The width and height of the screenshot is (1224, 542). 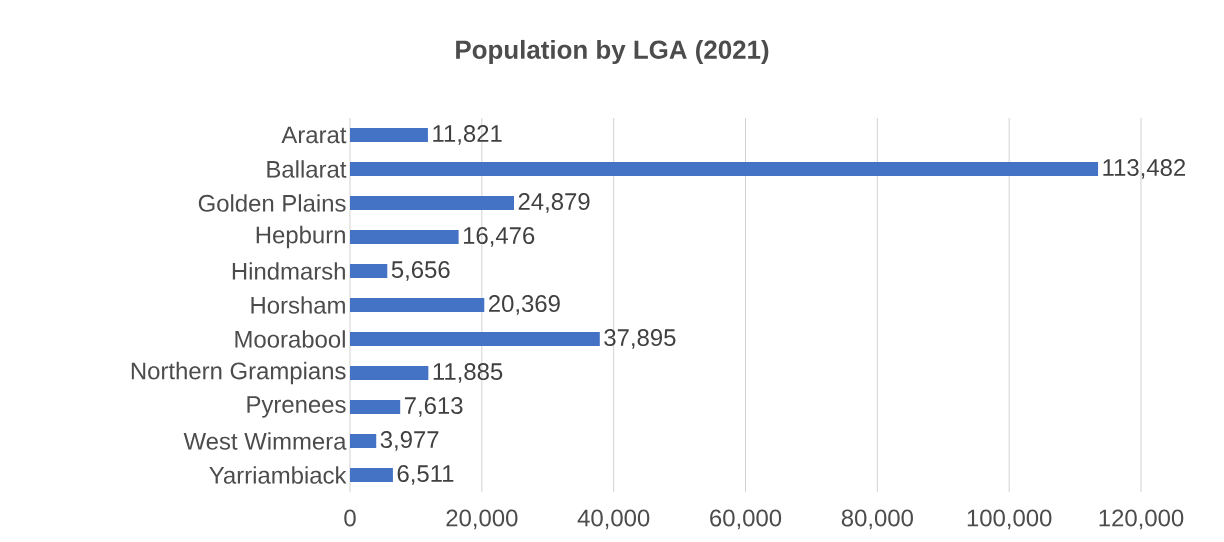 I want to click on y-tick-label: Moorabool, so click(x=290, y=339).